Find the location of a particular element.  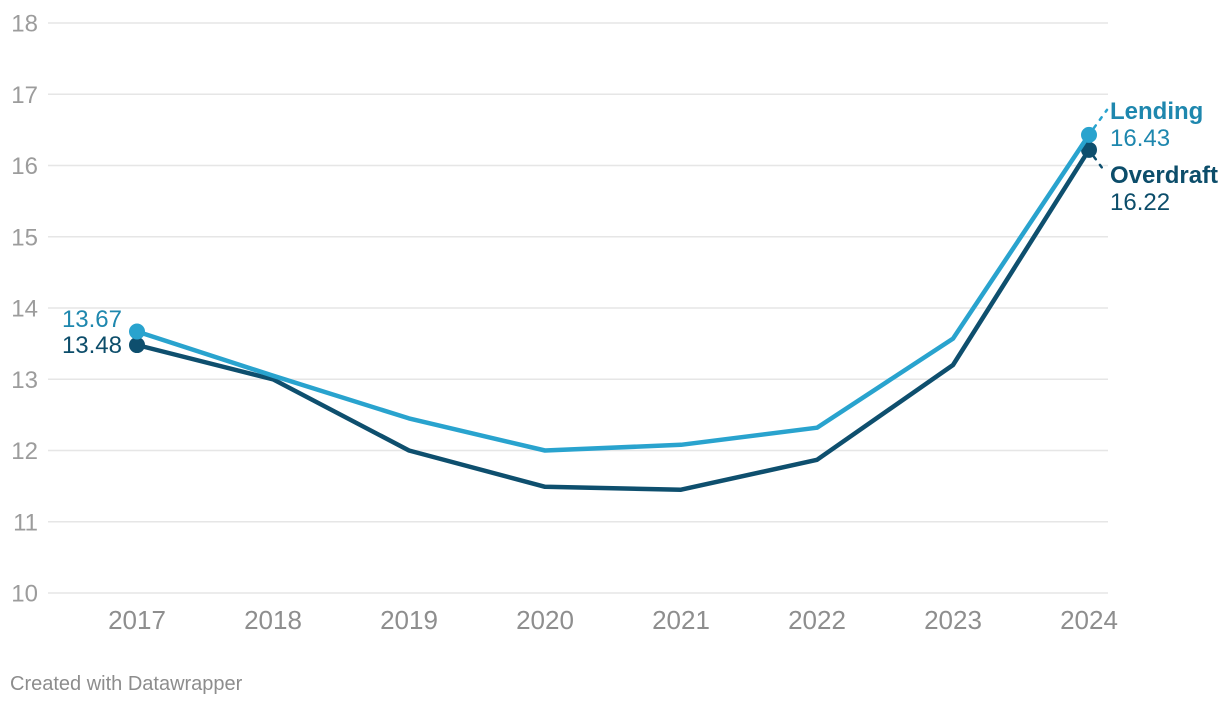

y-tick-label-12: 12 is located at coordinates (24, 451).